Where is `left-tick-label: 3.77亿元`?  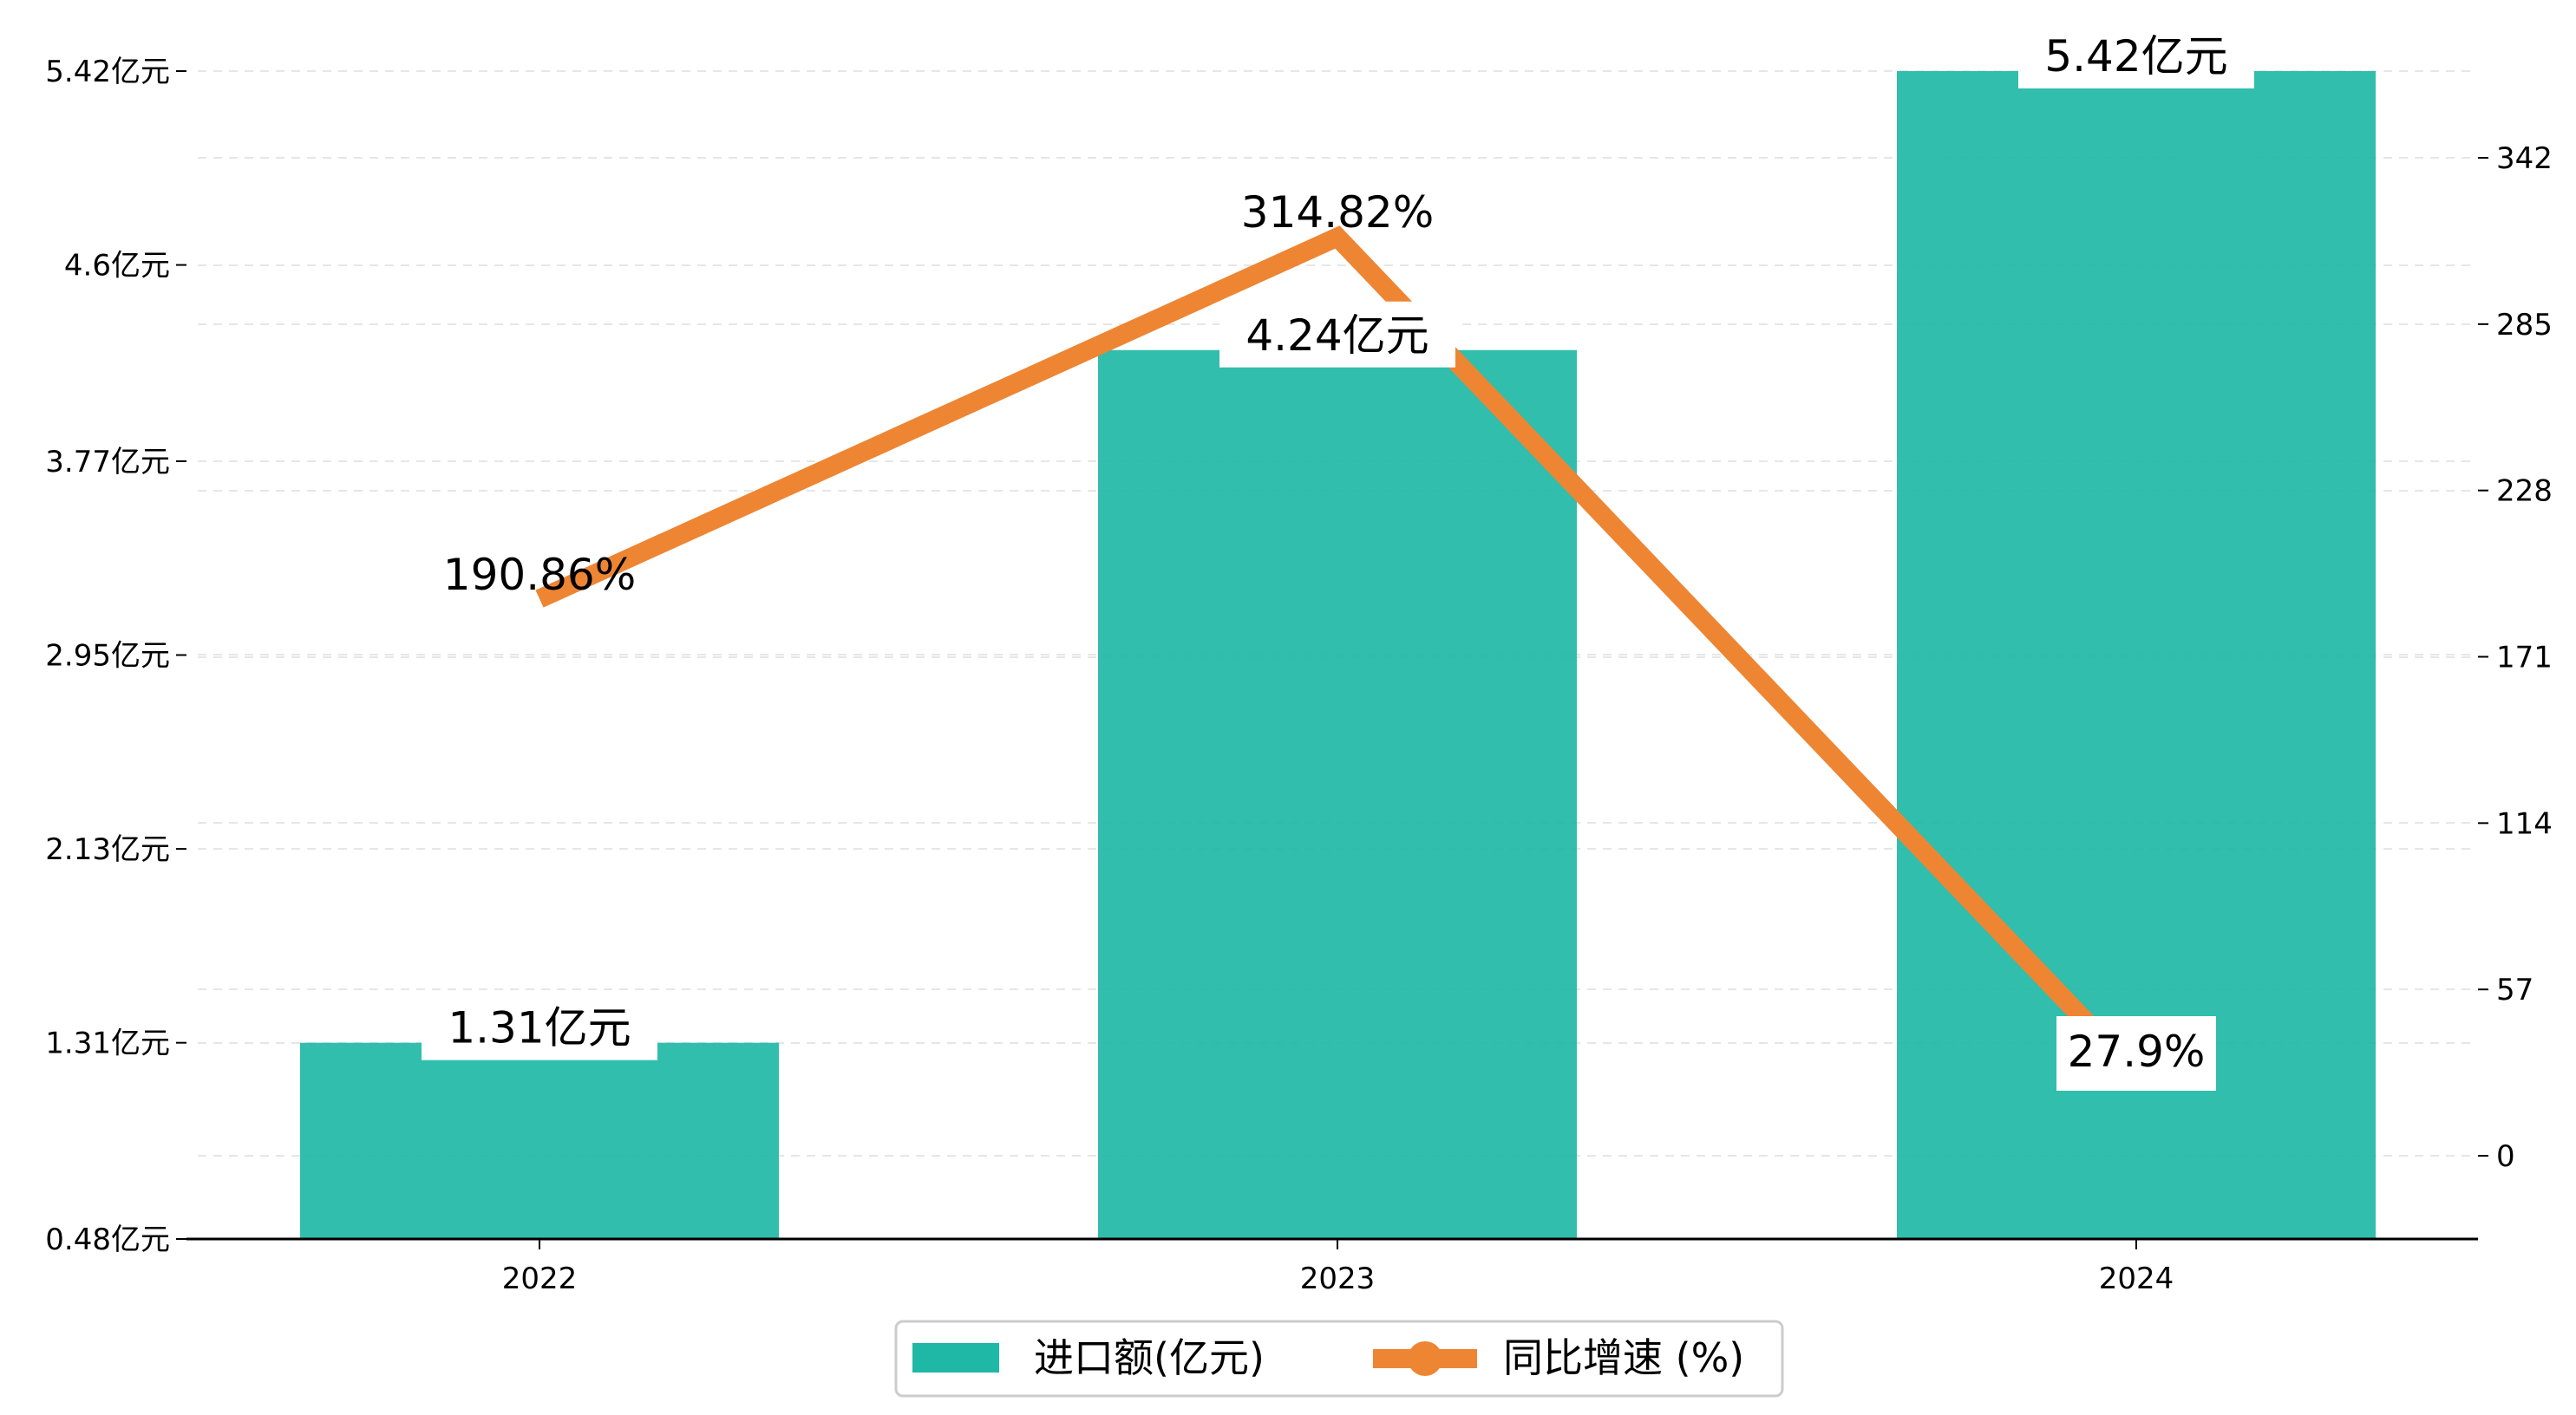 left-tick-label: 3.77亿元 is located at coordinates (107, 462).